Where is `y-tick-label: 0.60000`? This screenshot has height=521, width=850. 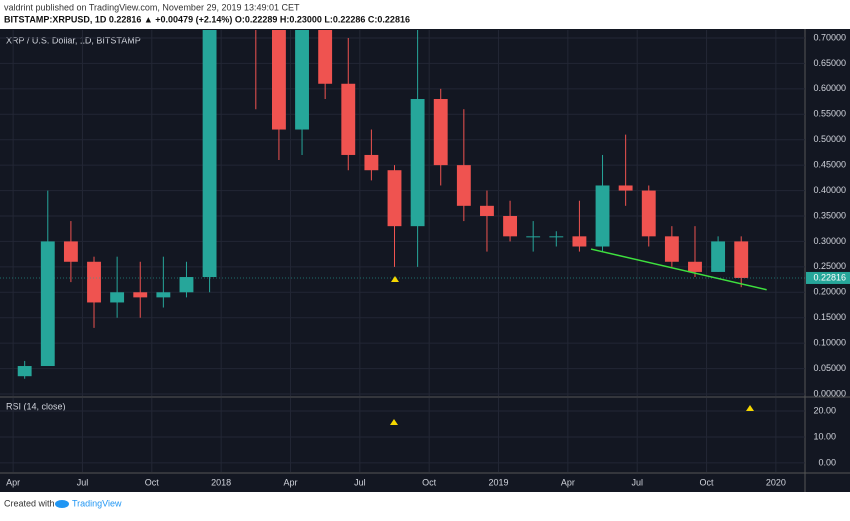
y-tick-label: 0.60000 is located at coordinates (829, 88).